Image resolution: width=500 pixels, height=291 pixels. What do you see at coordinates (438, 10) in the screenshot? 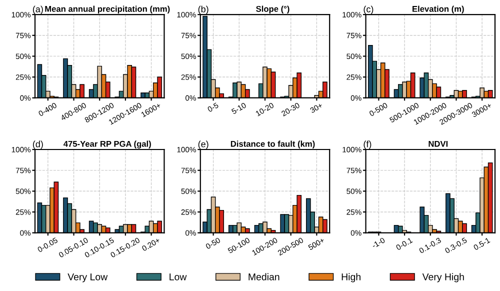
I see `chart-title: Elevation (m)` at bounding box center [438, 10].